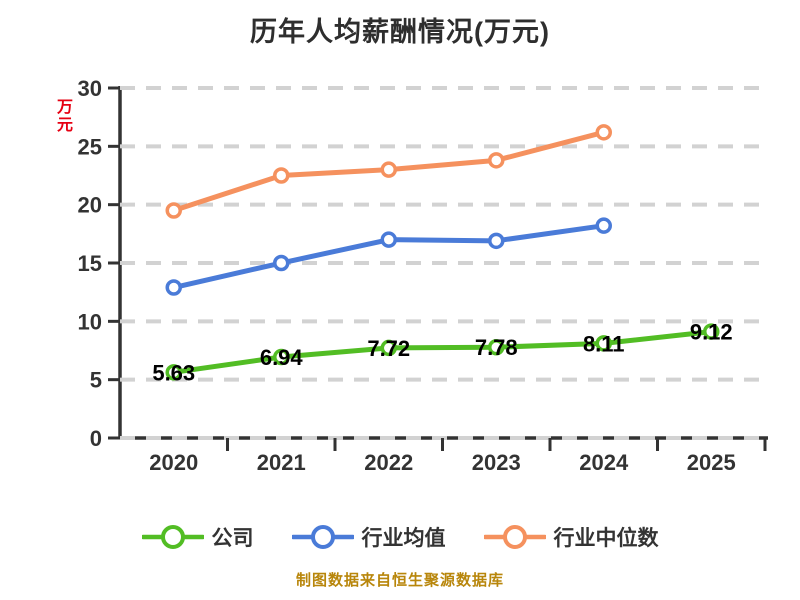  Describe the element at coordinates (603, 132) in the screenshot. I see `series-行业中位数-point-2024` at that location.